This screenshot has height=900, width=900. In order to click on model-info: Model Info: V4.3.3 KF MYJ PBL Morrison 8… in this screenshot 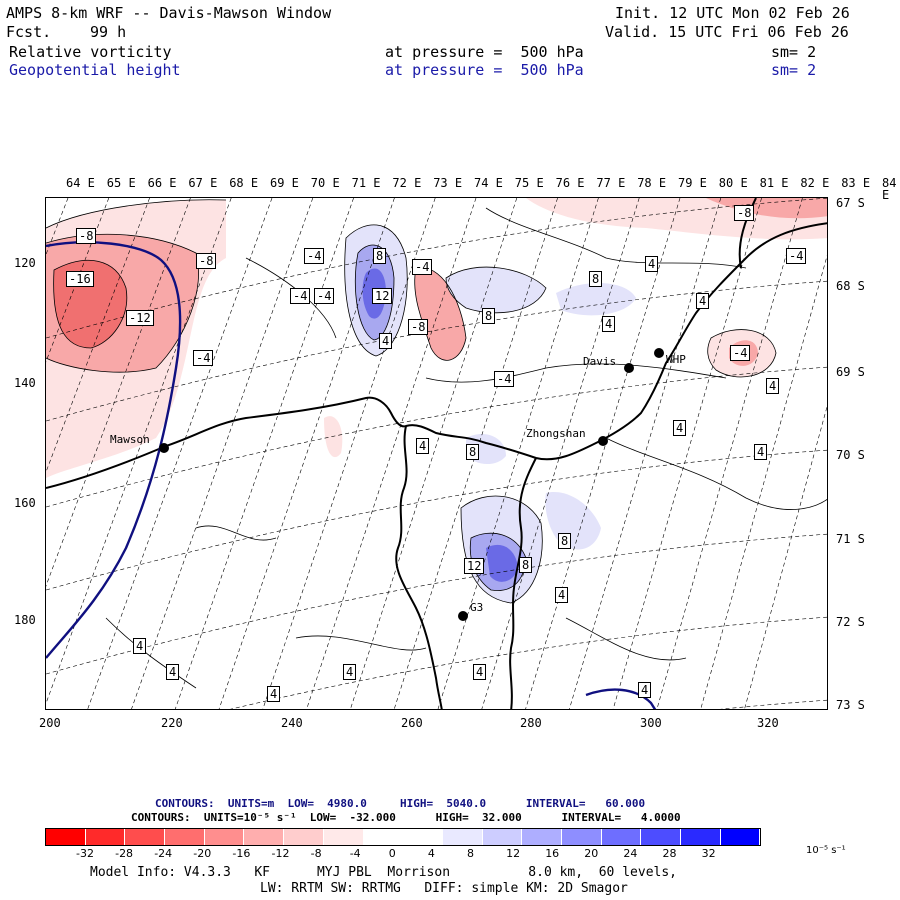, I will do `click(383, 872)`.